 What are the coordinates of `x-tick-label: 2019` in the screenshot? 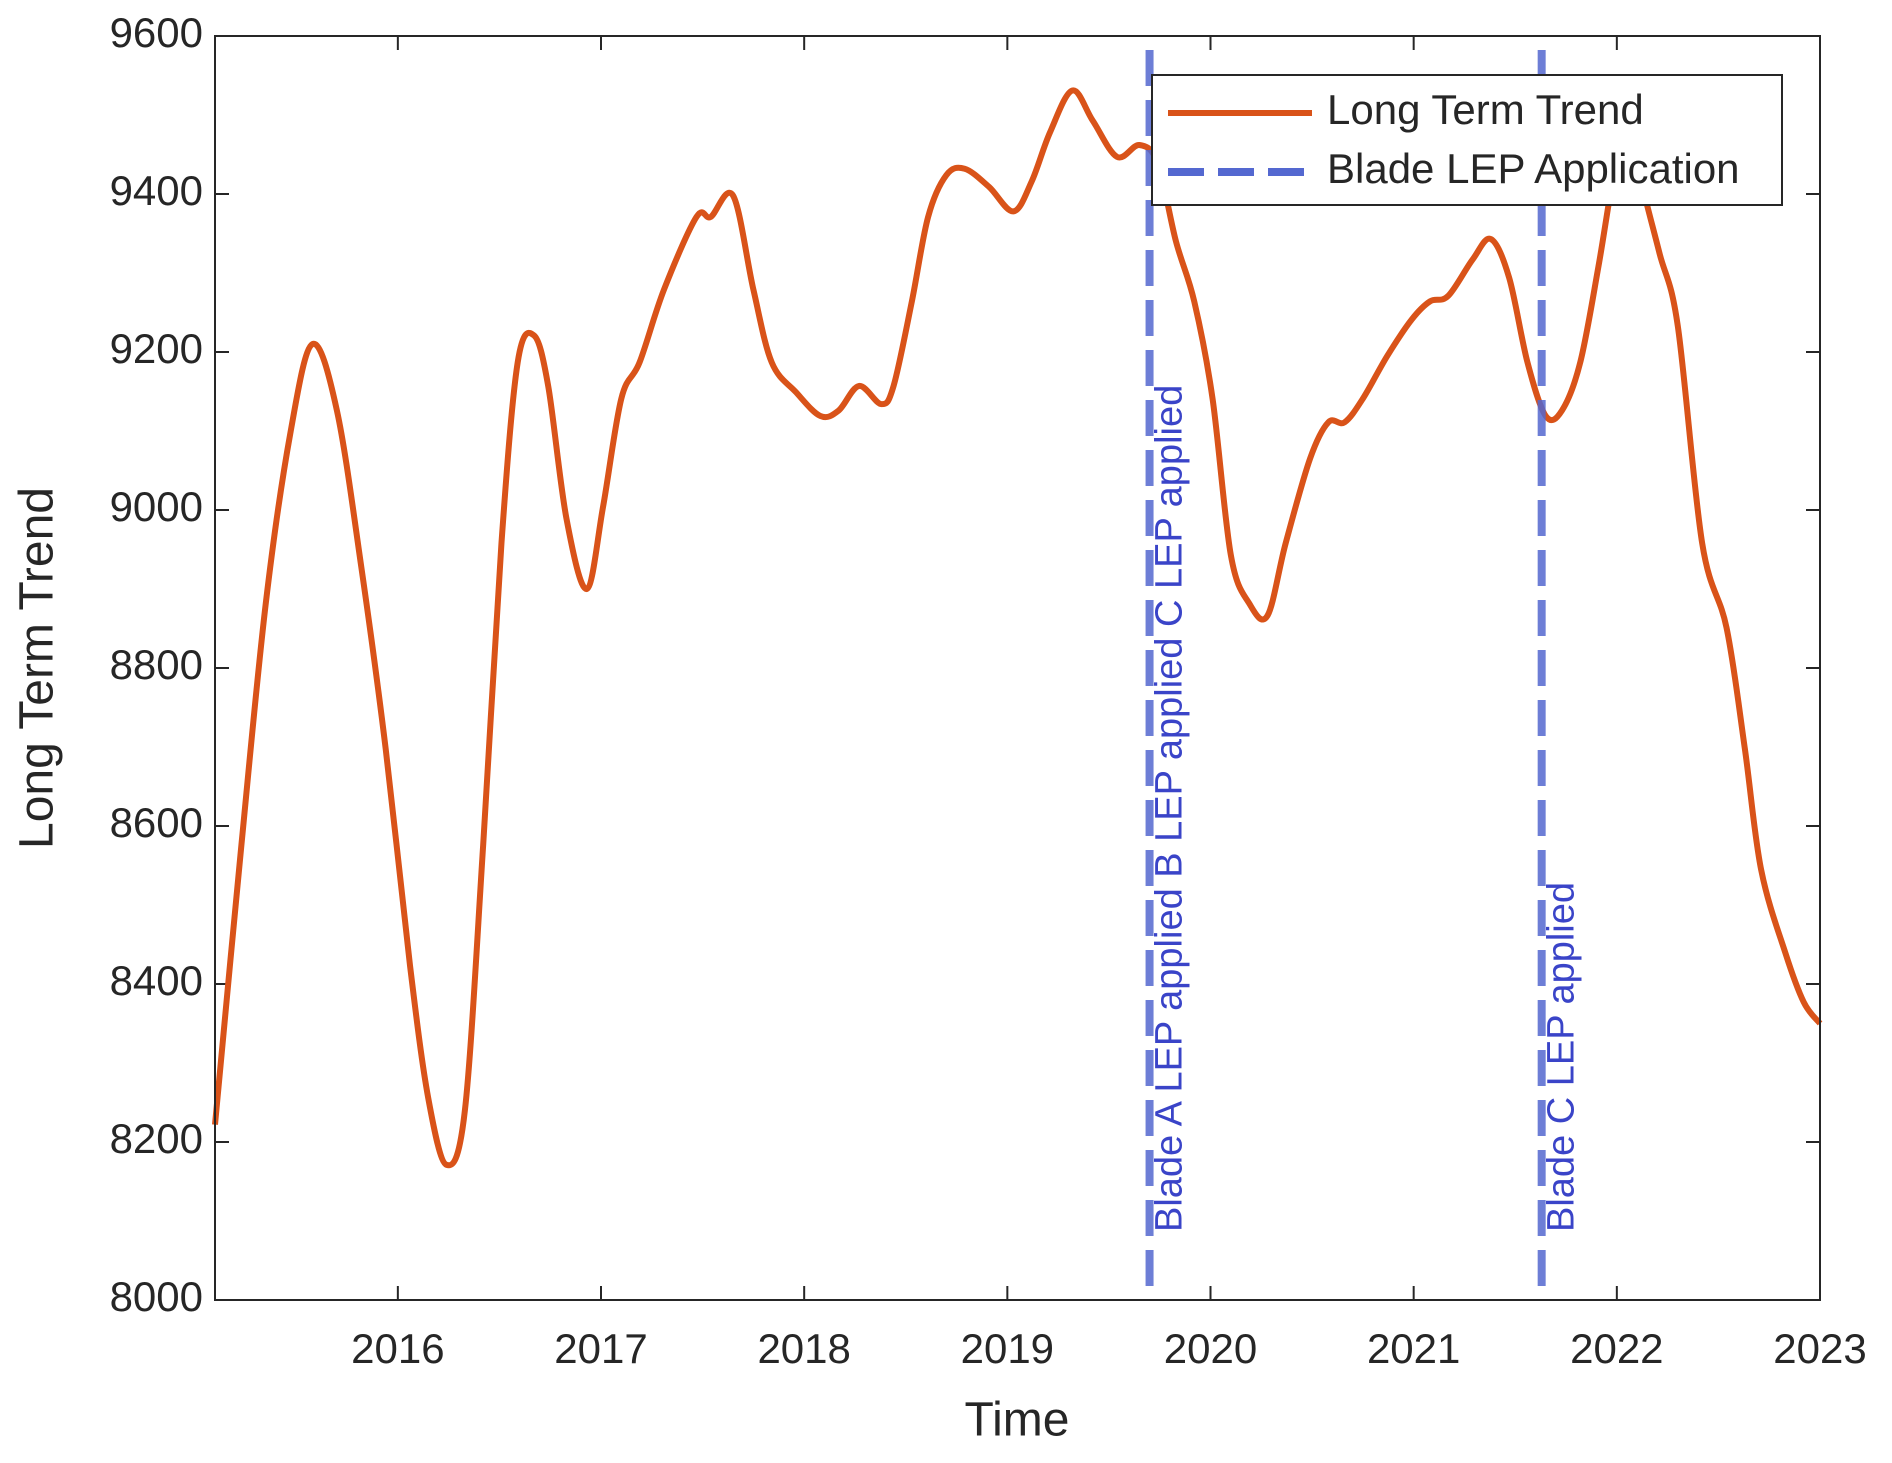 It's located at (1007, 1348).